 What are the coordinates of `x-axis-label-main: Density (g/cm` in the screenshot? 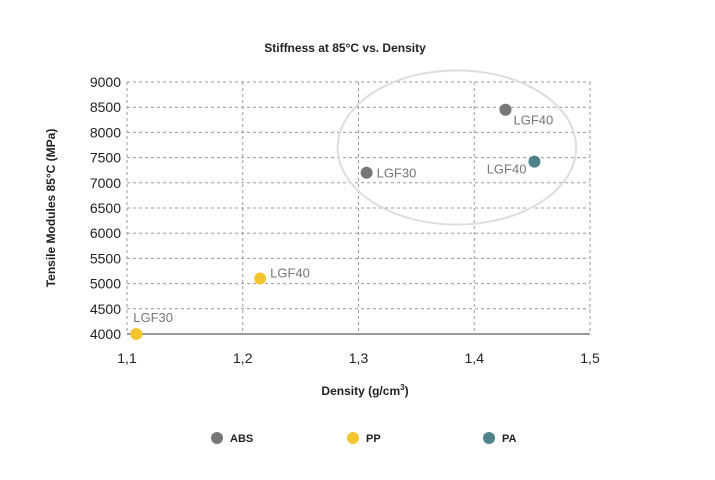 It's located at (360, 391).